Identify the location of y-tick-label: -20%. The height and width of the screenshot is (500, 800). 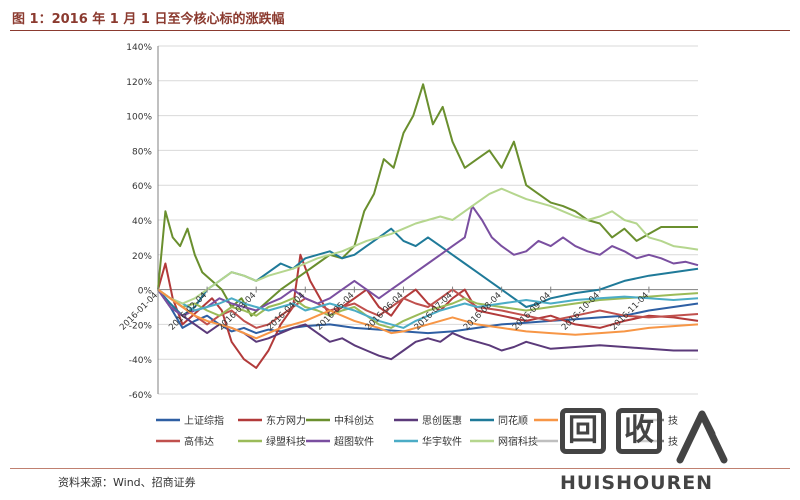
(141, 326).